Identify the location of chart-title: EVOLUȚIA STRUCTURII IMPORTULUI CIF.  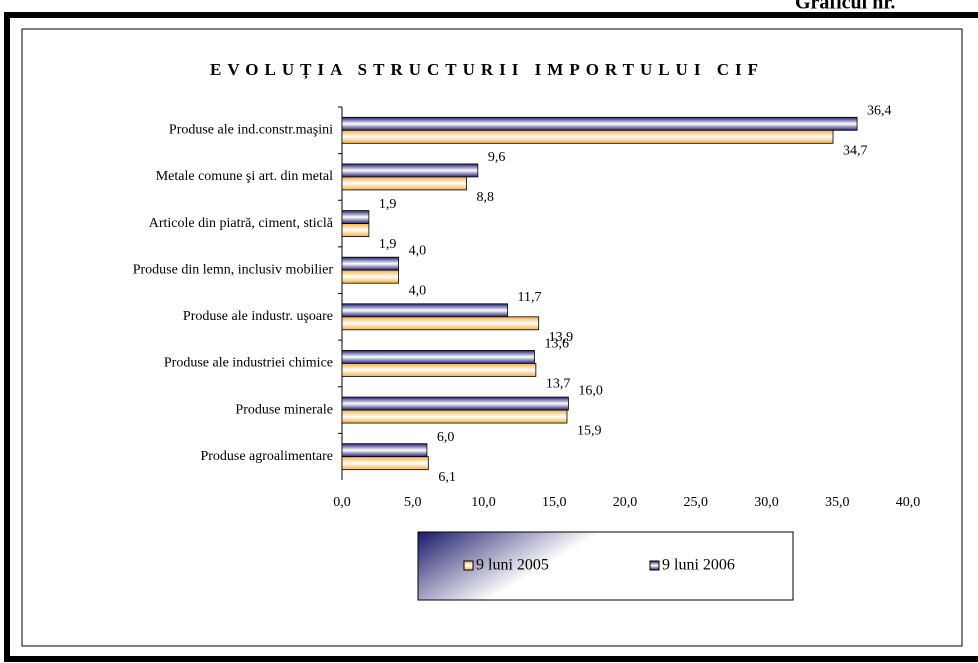
(487, 70).